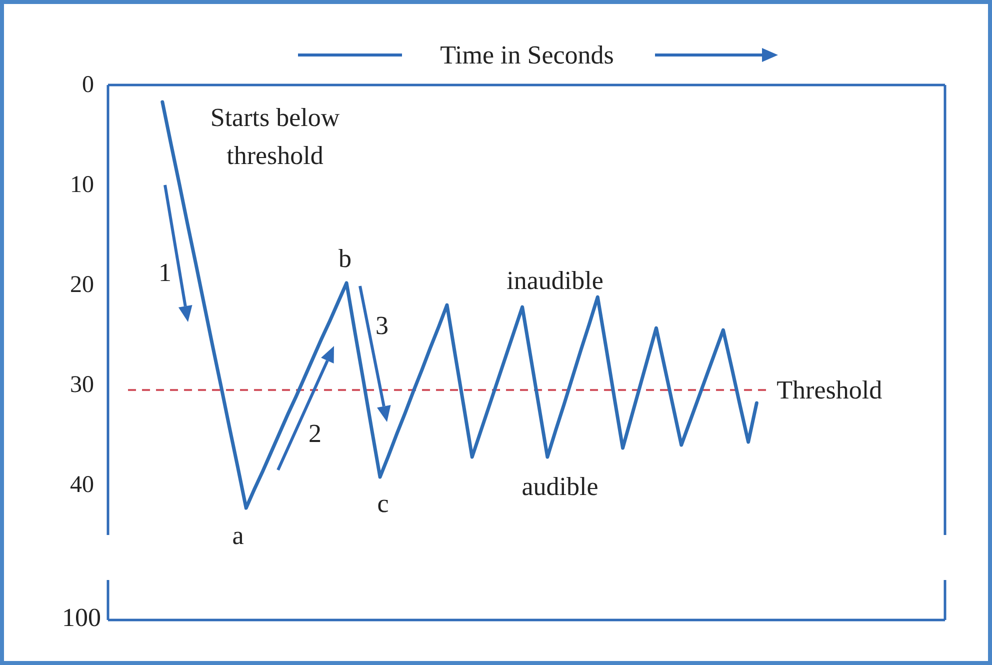 This screenshot has height=665, width=992. What do you see at coordinates (345, 258) in the screenshot?
I see `annotation: b` at bounding box center [345, 258].